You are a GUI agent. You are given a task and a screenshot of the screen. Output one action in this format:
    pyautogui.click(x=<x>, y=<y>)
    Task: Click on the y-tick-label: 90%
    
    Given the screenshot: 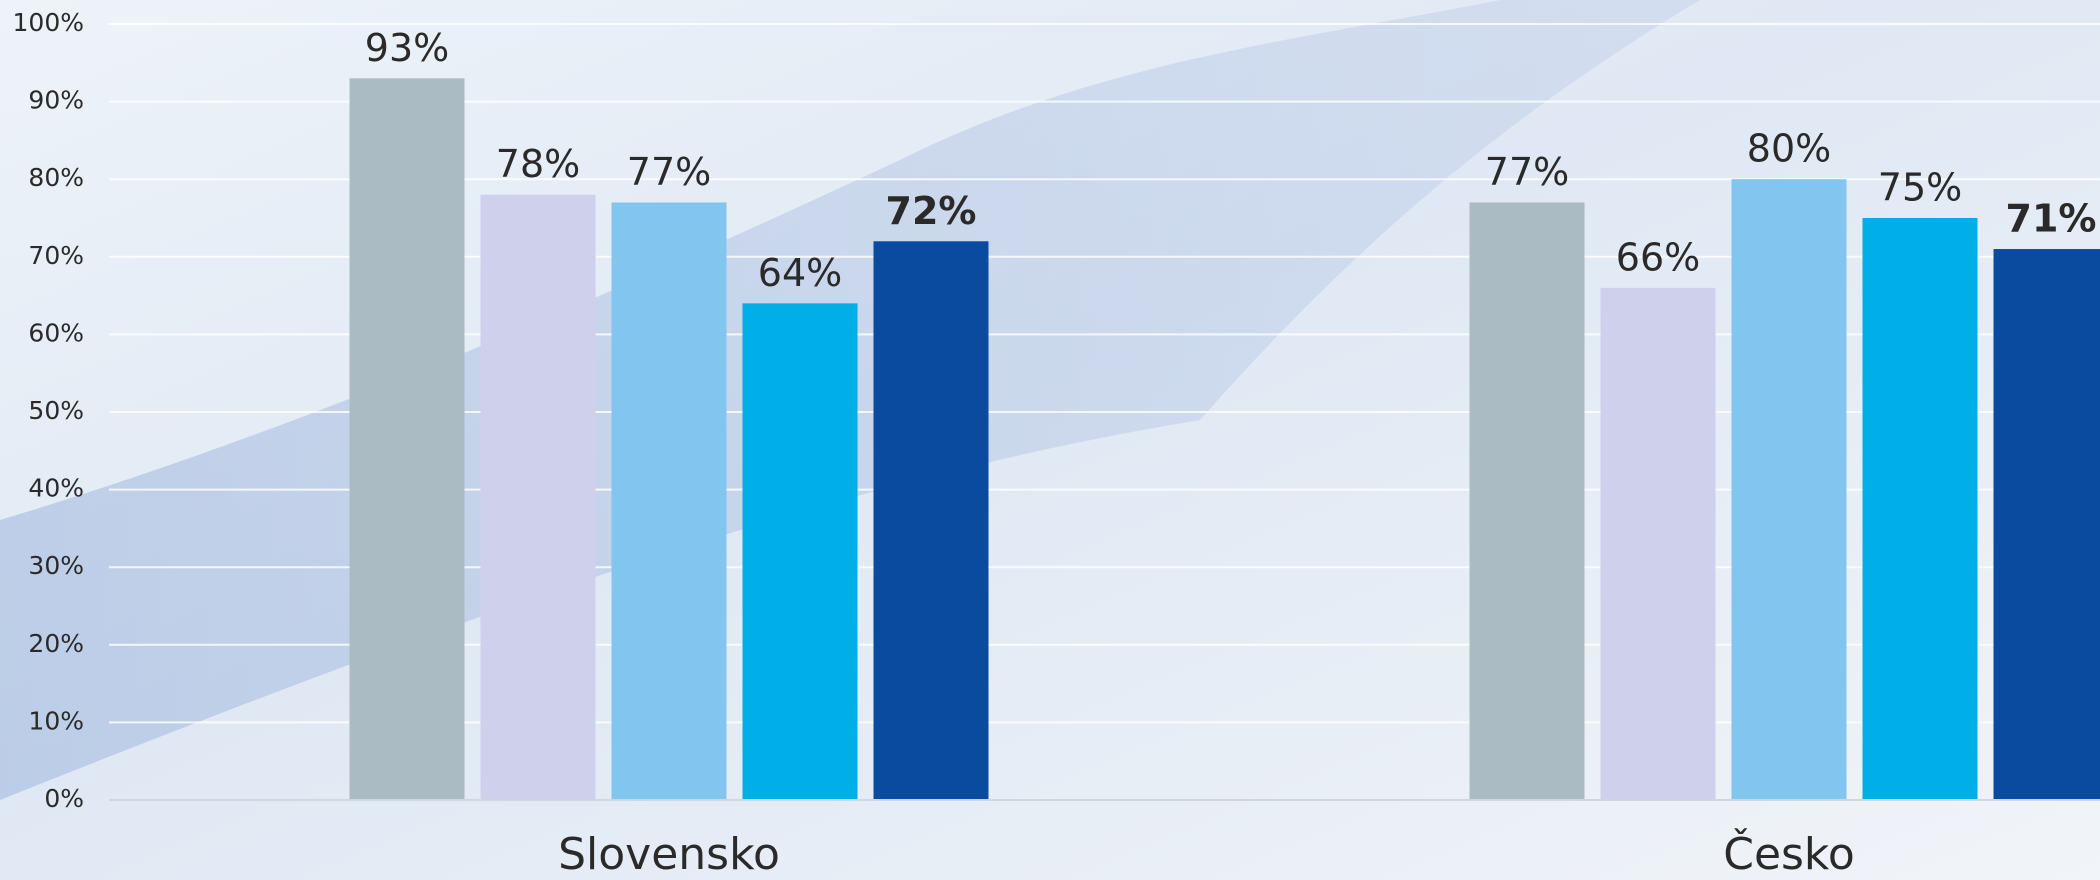 What is the action you would take?
    pyautogui.click(x=56, y=100)
    